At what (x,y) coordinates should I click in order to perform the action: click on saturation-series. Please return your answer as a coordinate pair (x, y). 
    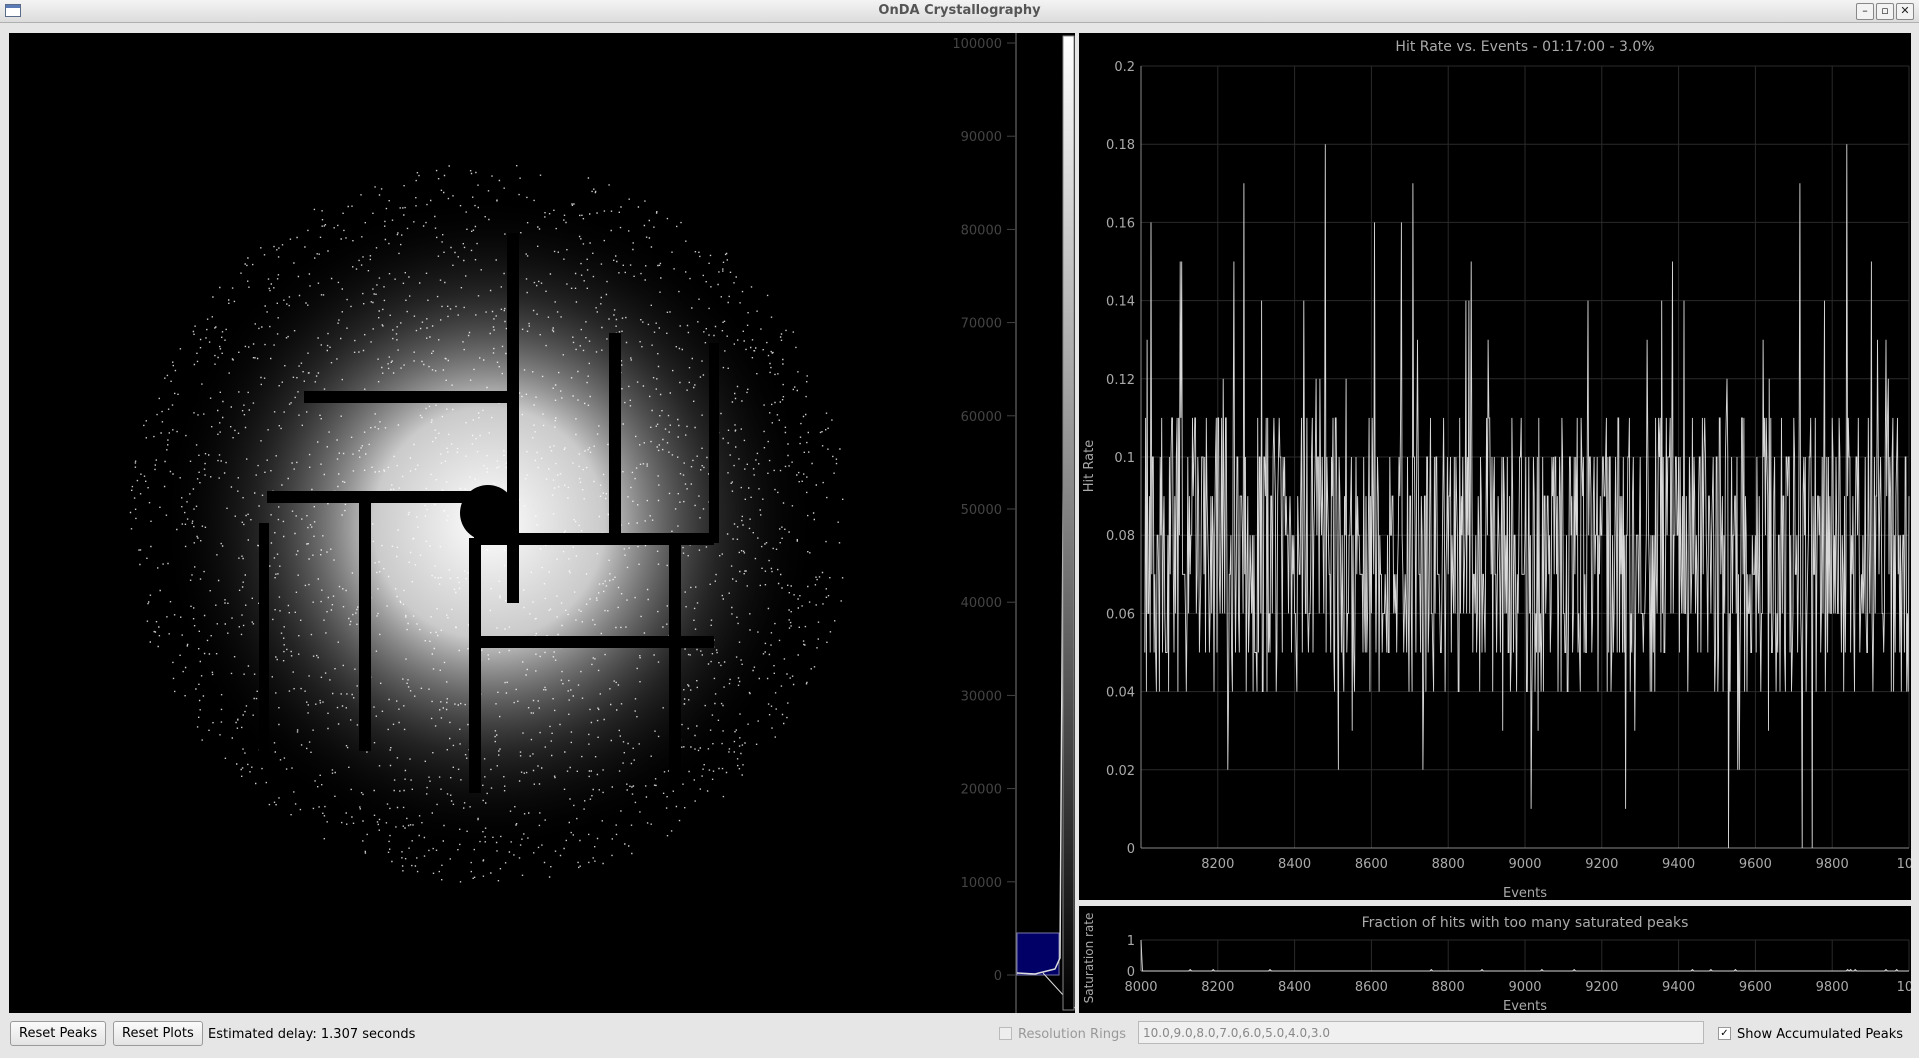
    Looking at the image, I should click on (1524, 955).